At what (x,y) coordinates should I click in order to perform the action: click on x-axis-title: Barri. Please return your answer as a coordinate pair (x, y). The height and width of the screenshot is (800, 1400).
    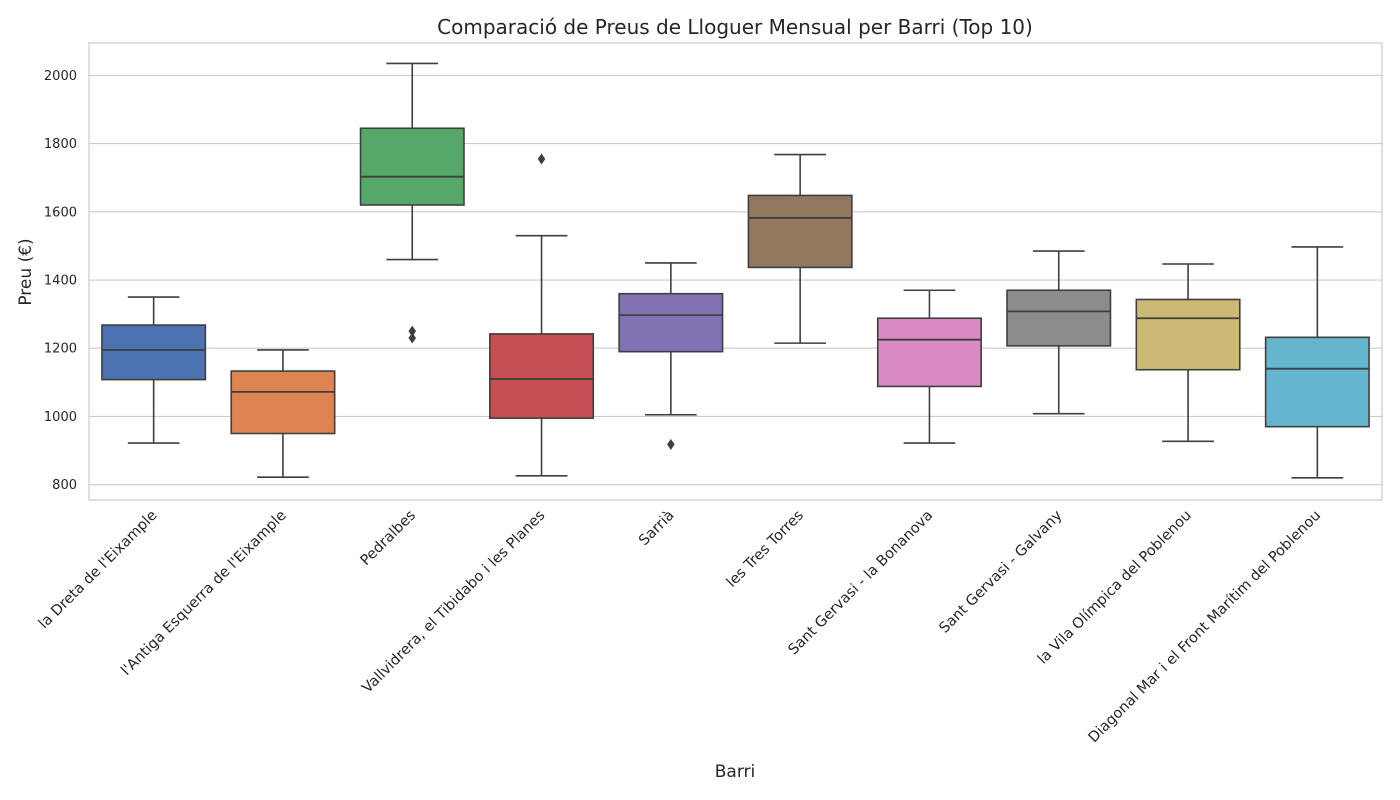
    Looking at the image, I should click on (735, 772).